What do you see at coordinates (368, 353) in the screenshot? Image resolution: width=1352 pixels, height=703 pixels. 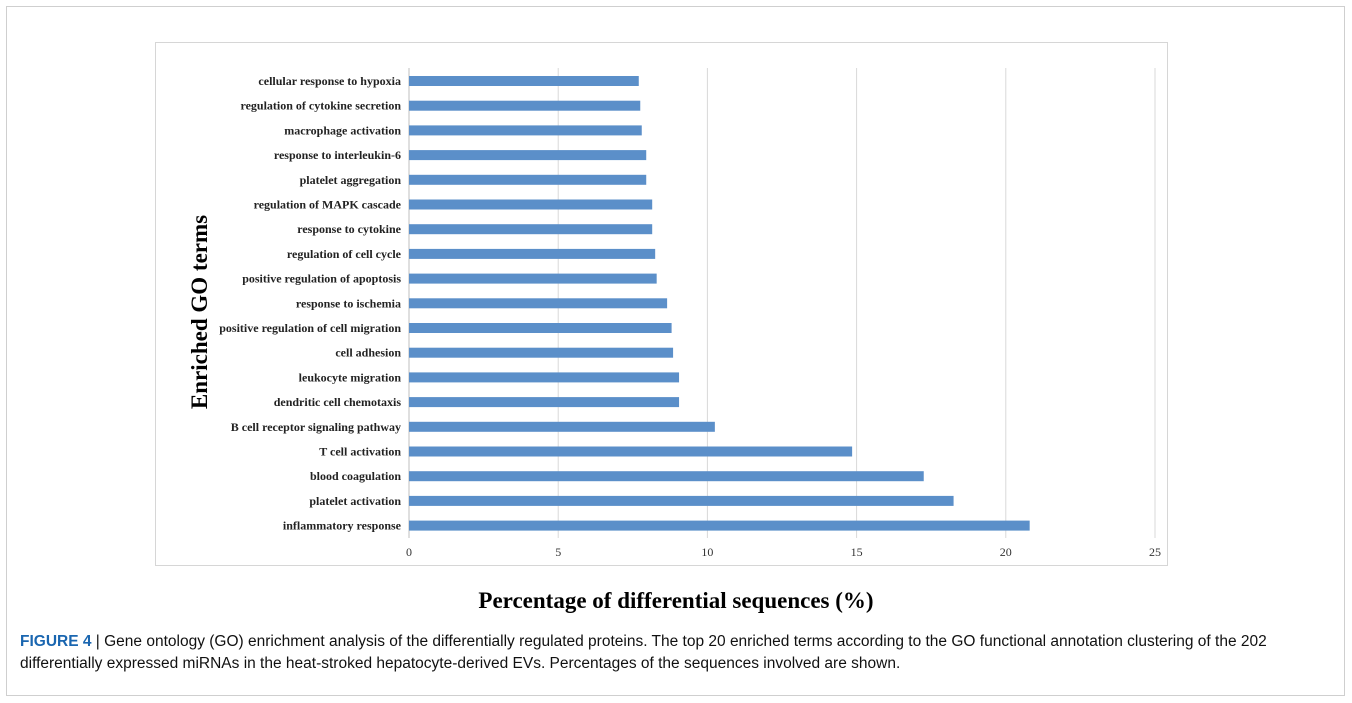 I see `category-label: cell adhesion` at bounding box center [368, 353].